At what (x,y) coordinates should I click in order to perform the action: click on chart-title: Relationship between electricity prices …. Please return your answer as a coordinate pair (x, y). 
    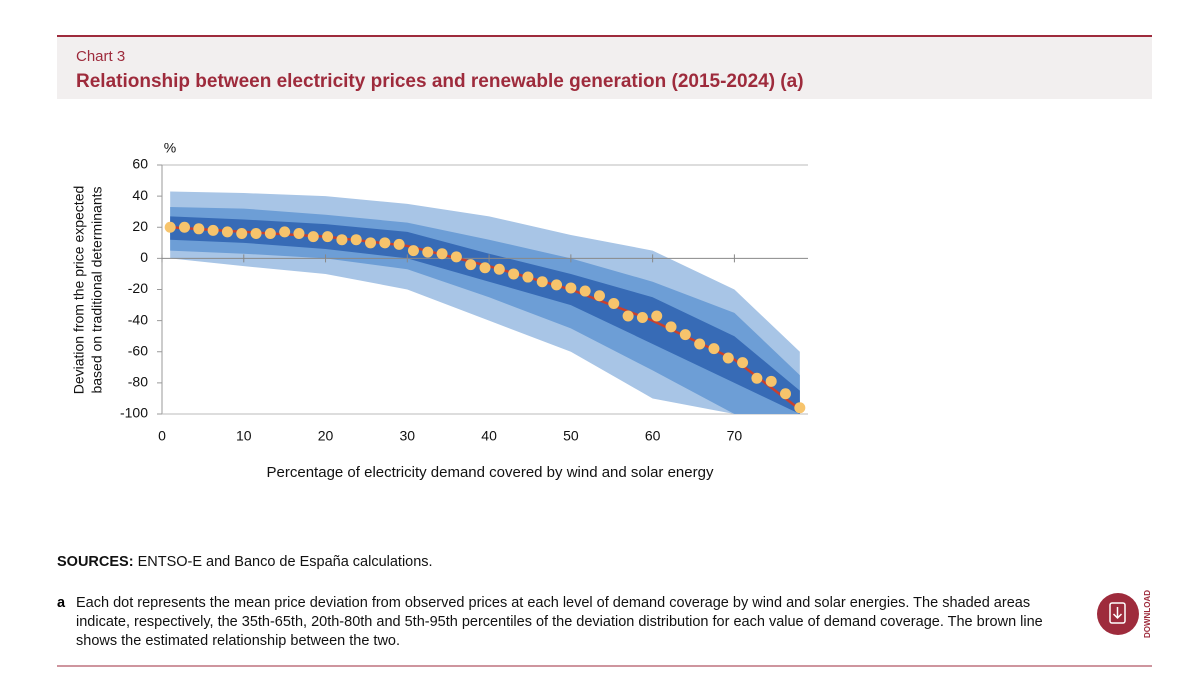
    Looking at the image, I should click on (440, 81).